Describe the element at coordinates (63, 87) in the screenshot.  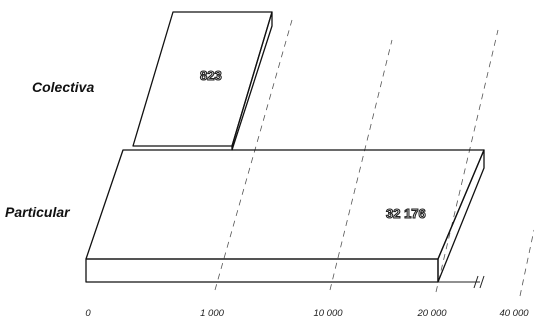
I see `category-label-colectiva: Colectiva` at that location.